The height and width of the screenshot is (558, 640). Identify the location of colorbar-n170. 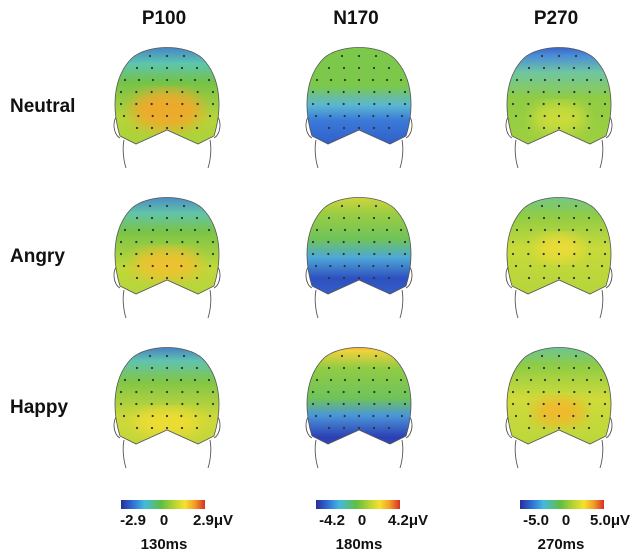
(358, 504).